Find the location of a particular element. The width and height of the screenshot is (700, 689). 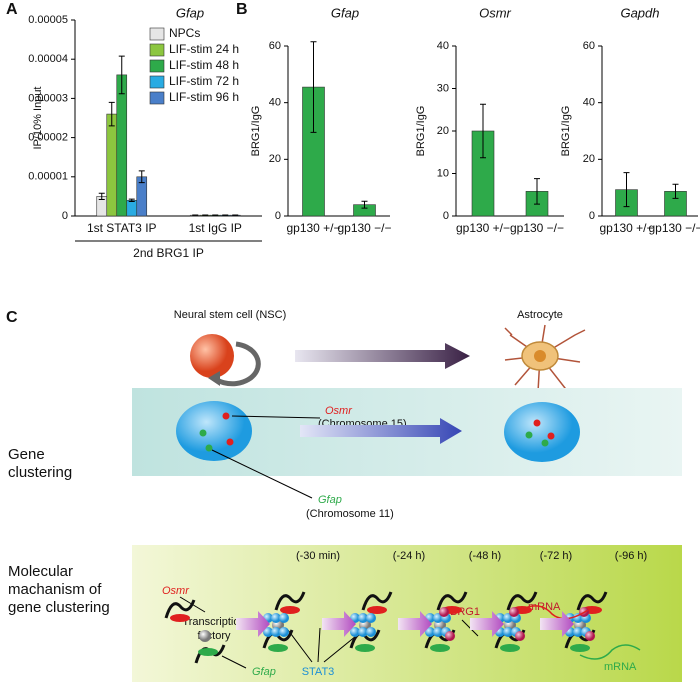

mrna-label: mRNA is located at coordinates (544, 607).